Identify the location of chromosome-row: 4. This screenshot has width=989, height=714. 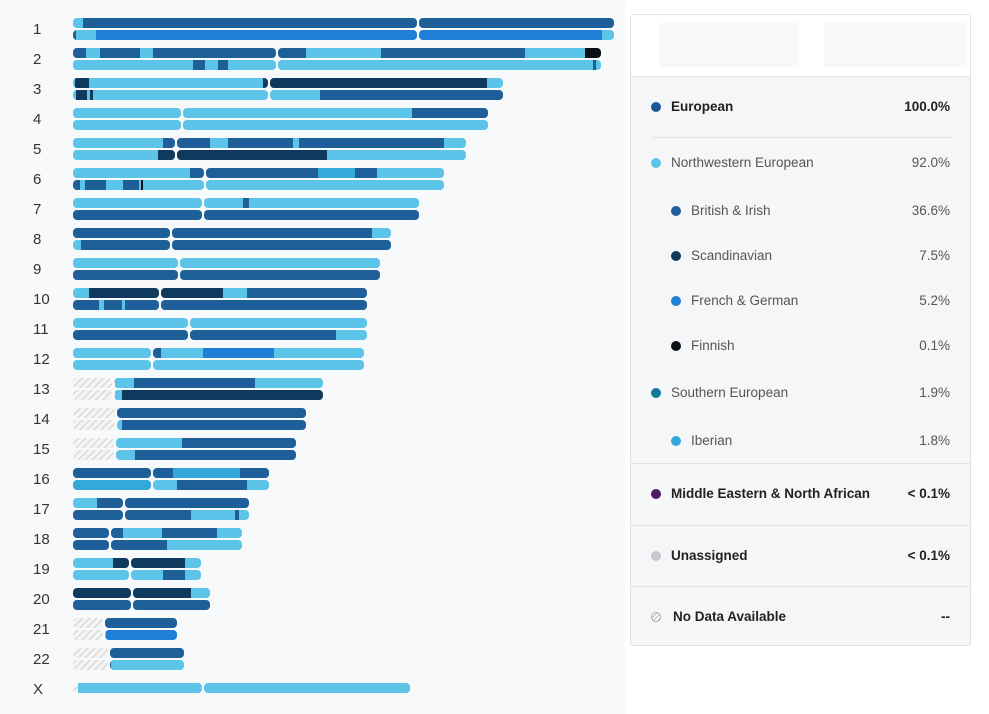
(260, 119).